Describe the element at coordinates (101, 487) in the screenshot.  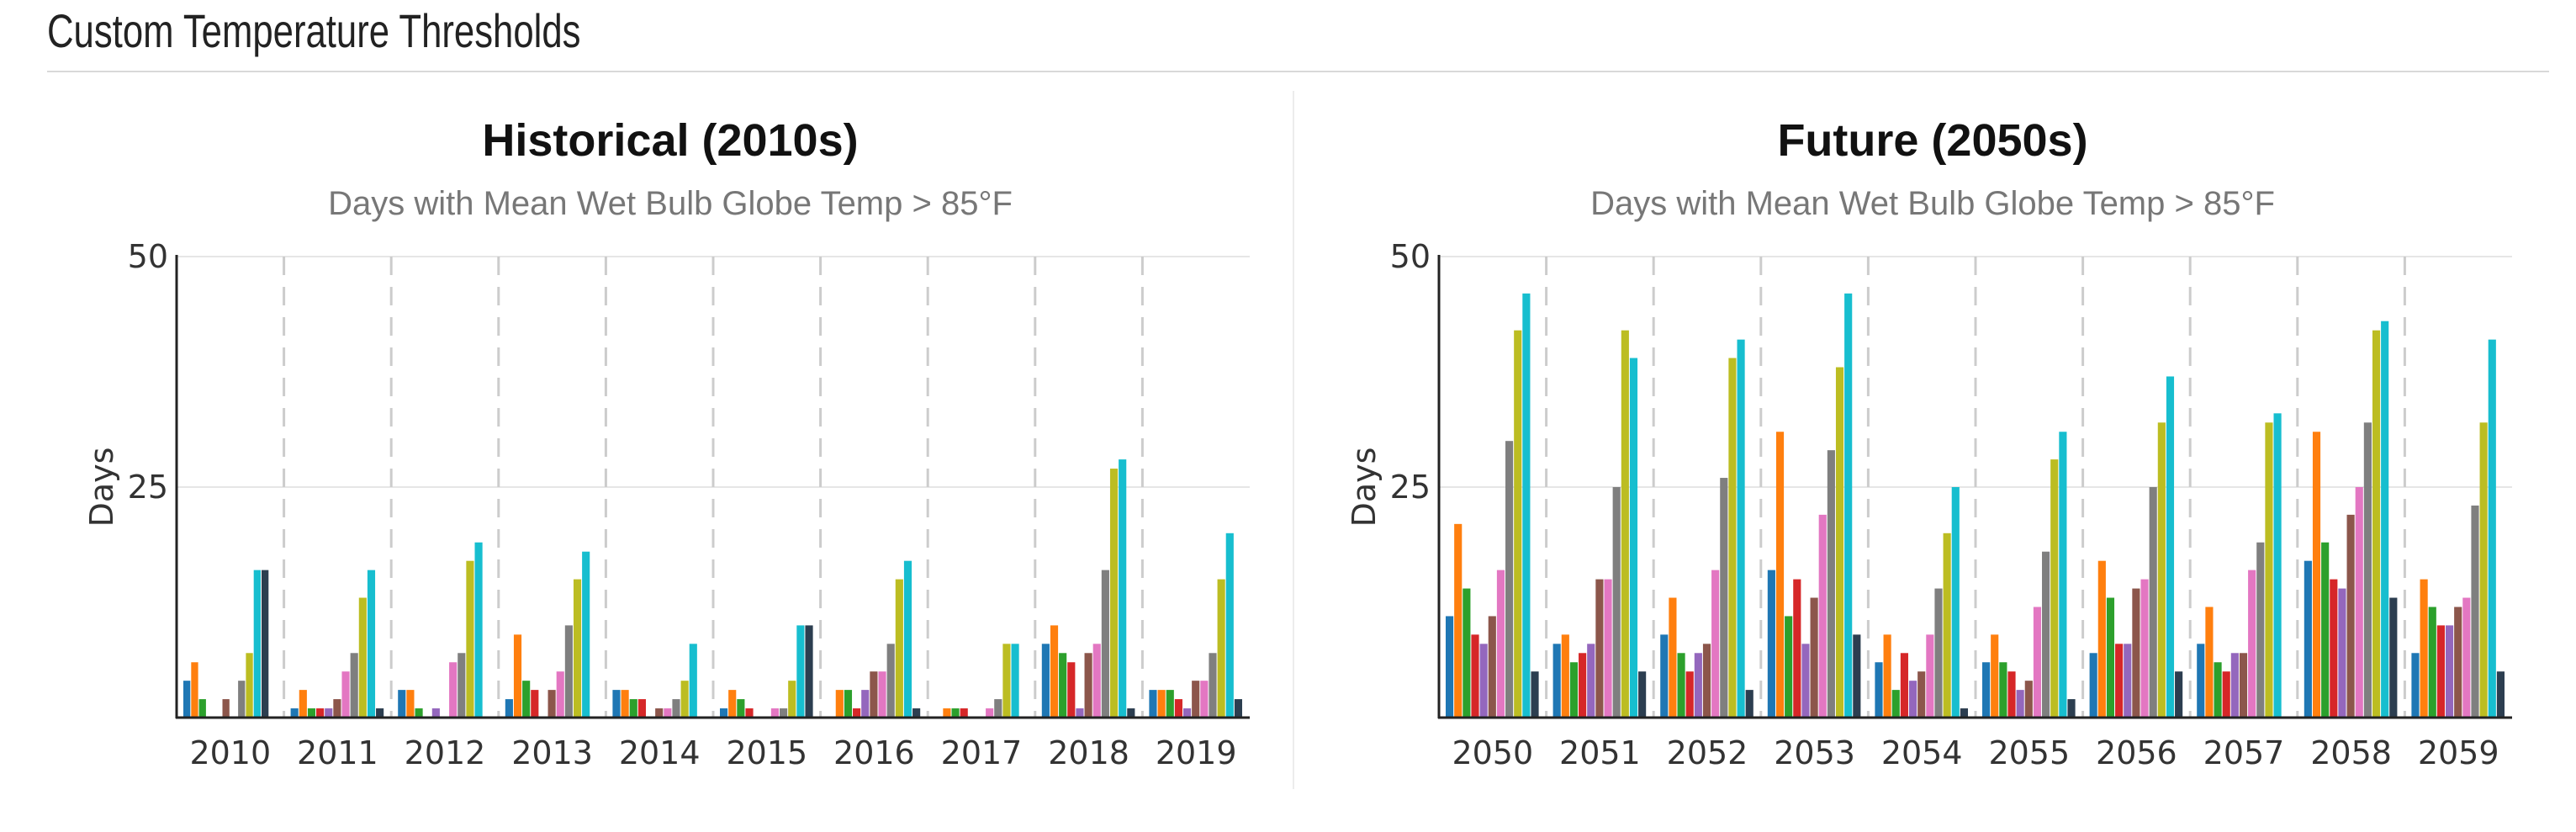
I see `y-axis-label: Days` at that location.